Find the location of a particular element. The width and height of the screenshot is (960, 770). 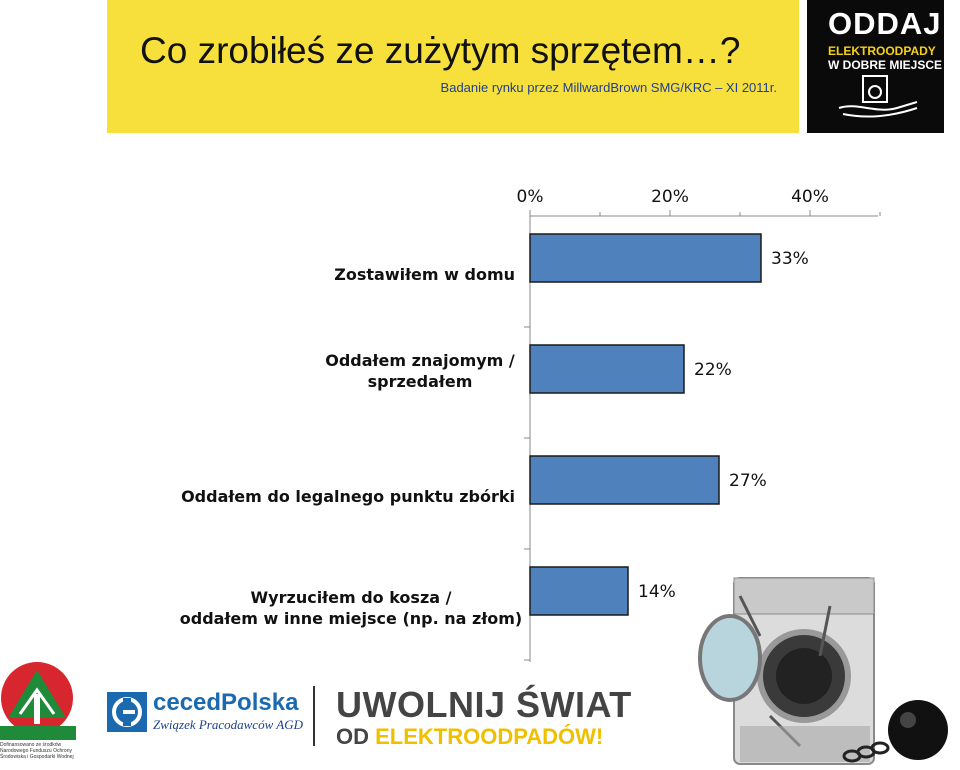

ceced-logo-icon is located at coordinates (127, 712).